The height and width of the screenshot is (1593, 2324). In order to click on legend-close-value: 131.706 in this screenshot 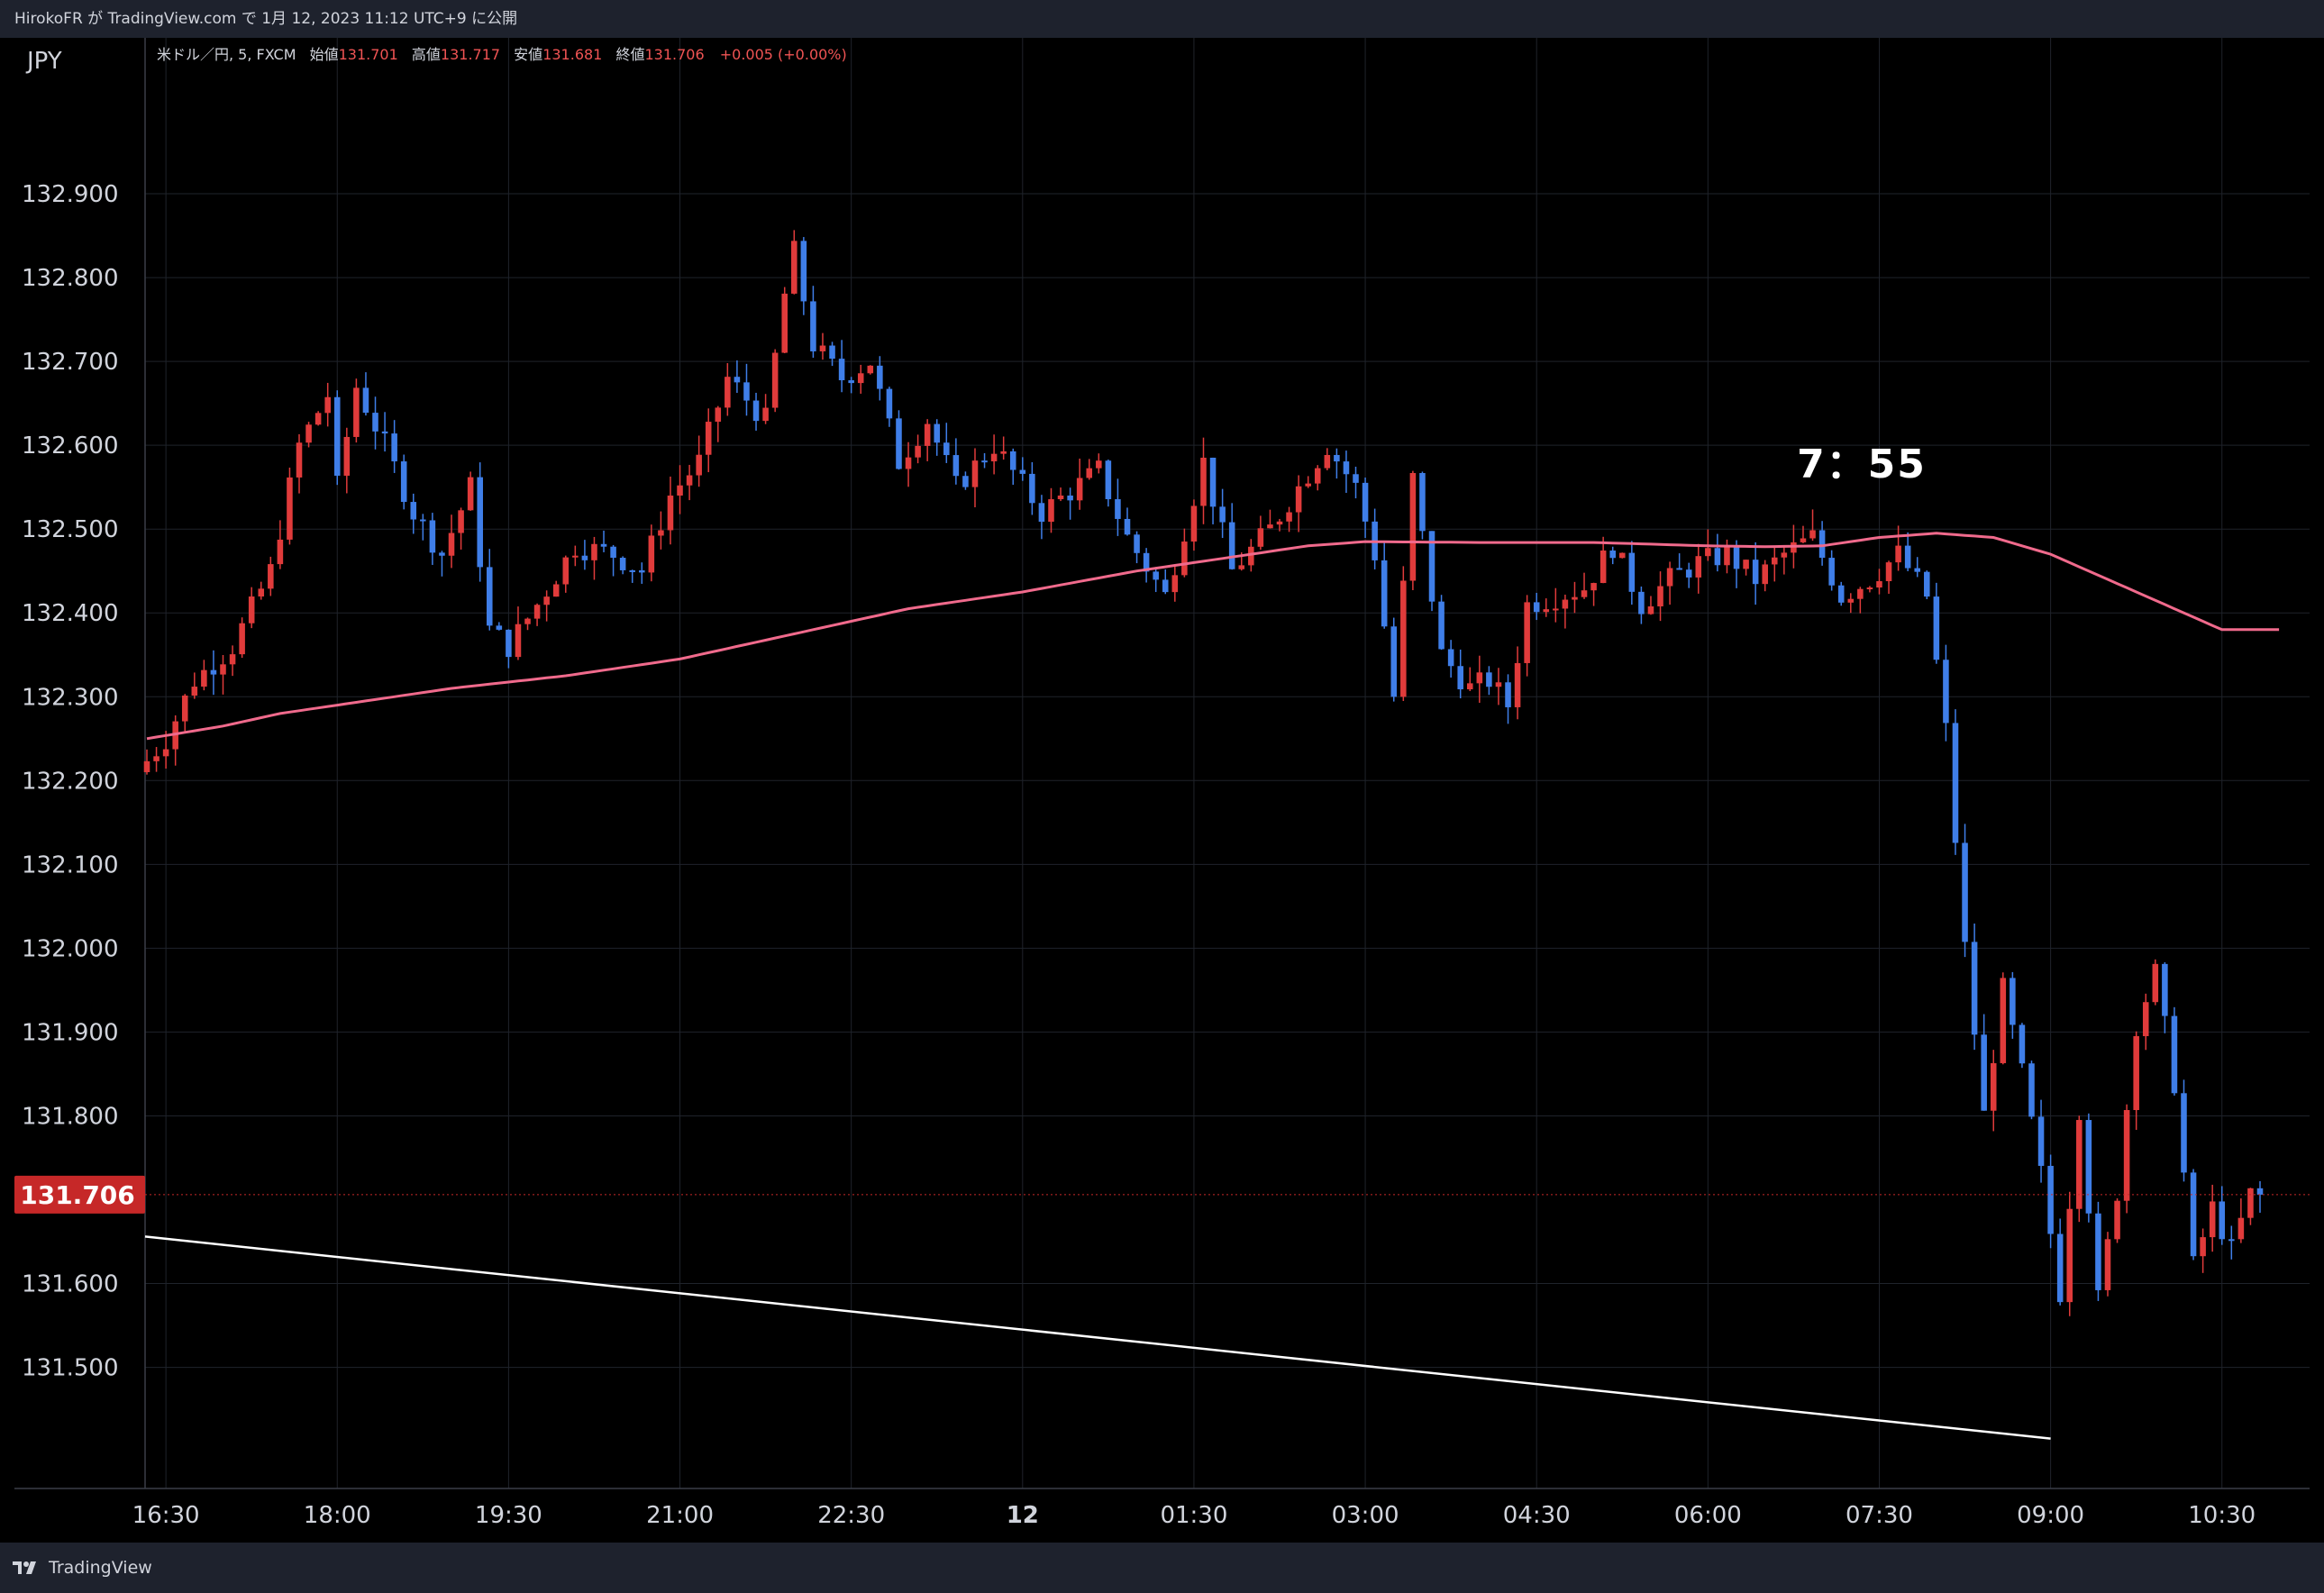, I will do `click(674, 54)`.